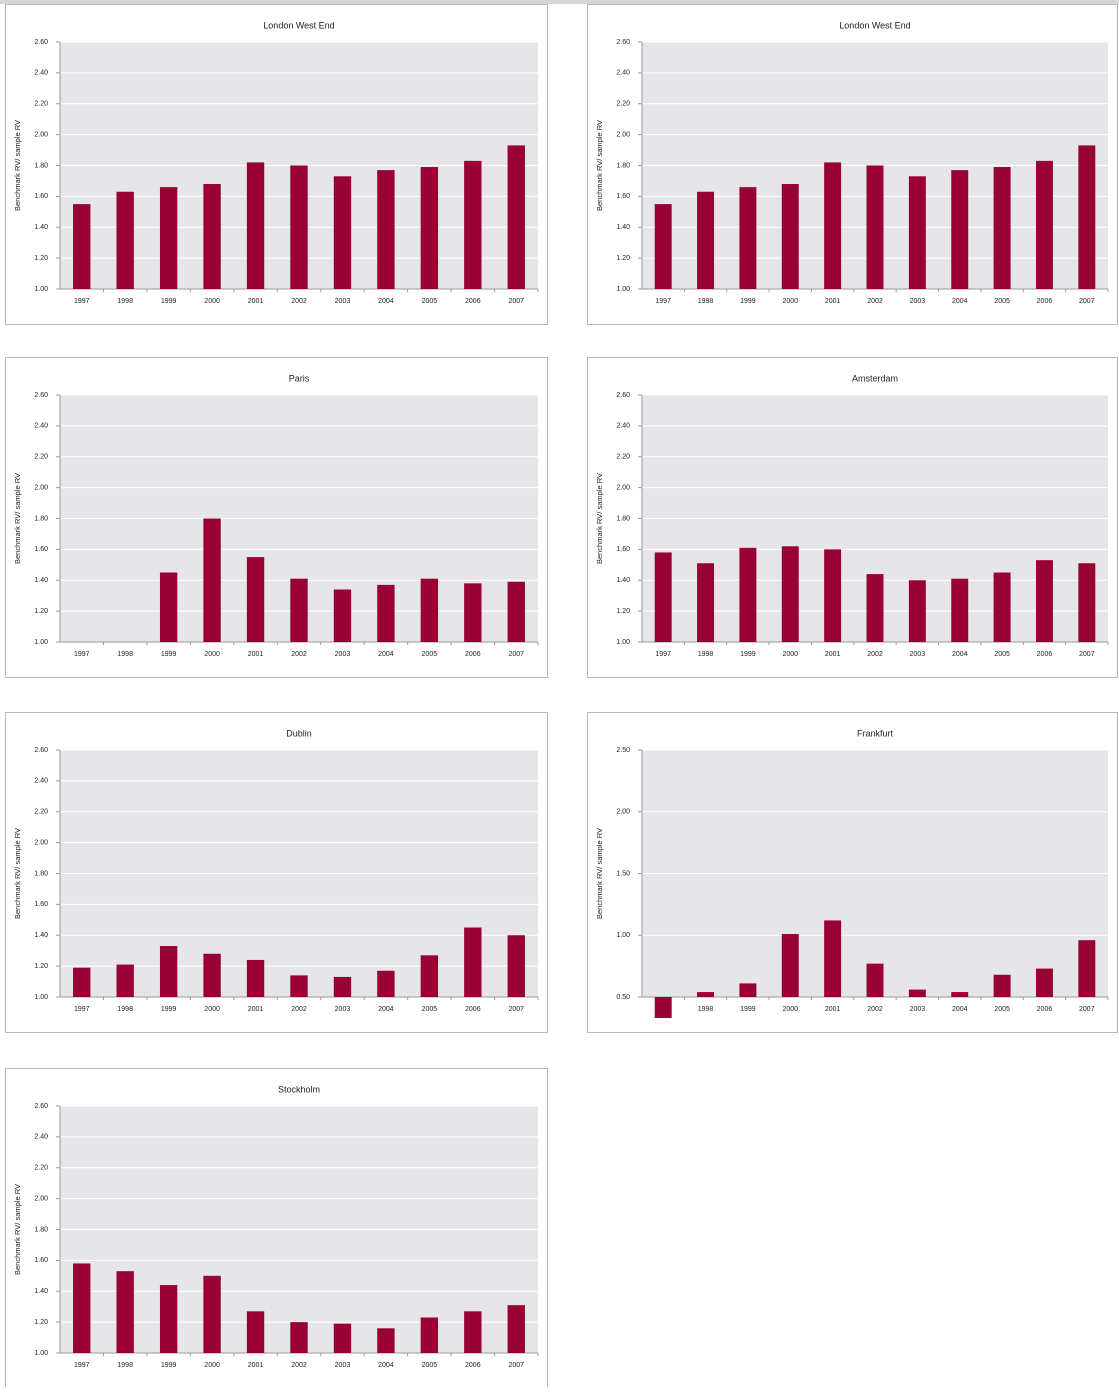 Image resolution: width=1119 pixels, height=1392 pixels. I want to click on chart-title: Dublin, so click(299, 733).